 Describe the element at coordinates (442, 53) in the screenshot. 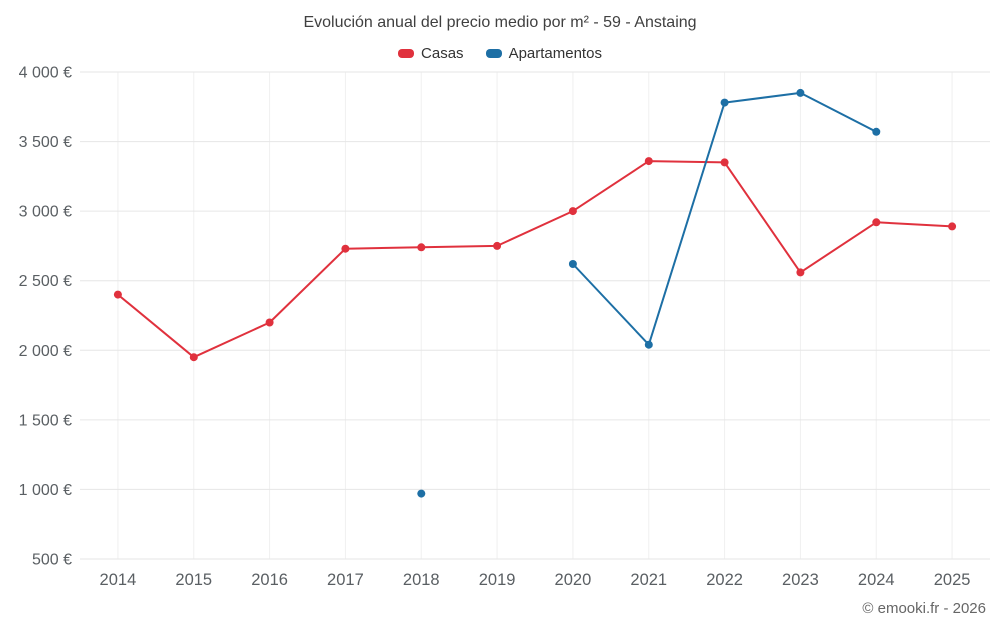

I see `legend-label-casas: Casas` at that location.